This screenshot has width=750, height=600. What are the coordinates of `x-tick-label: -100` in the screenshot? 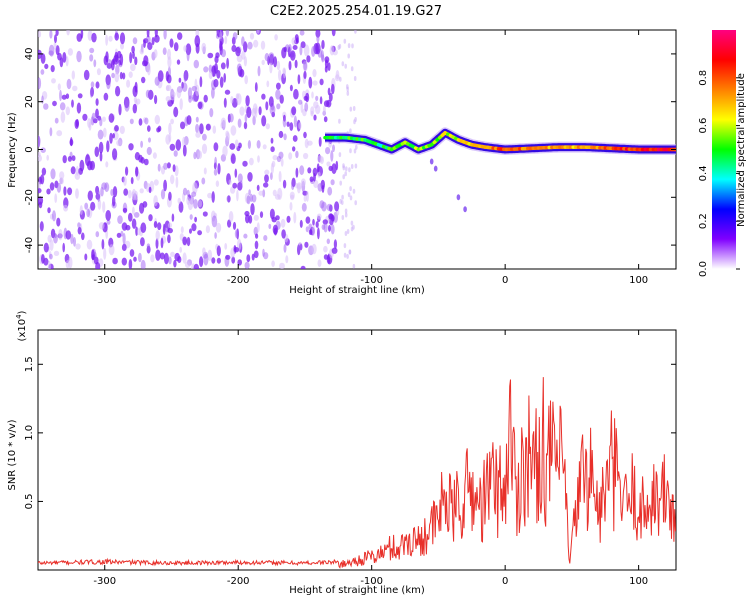 It's located at (371, 581).